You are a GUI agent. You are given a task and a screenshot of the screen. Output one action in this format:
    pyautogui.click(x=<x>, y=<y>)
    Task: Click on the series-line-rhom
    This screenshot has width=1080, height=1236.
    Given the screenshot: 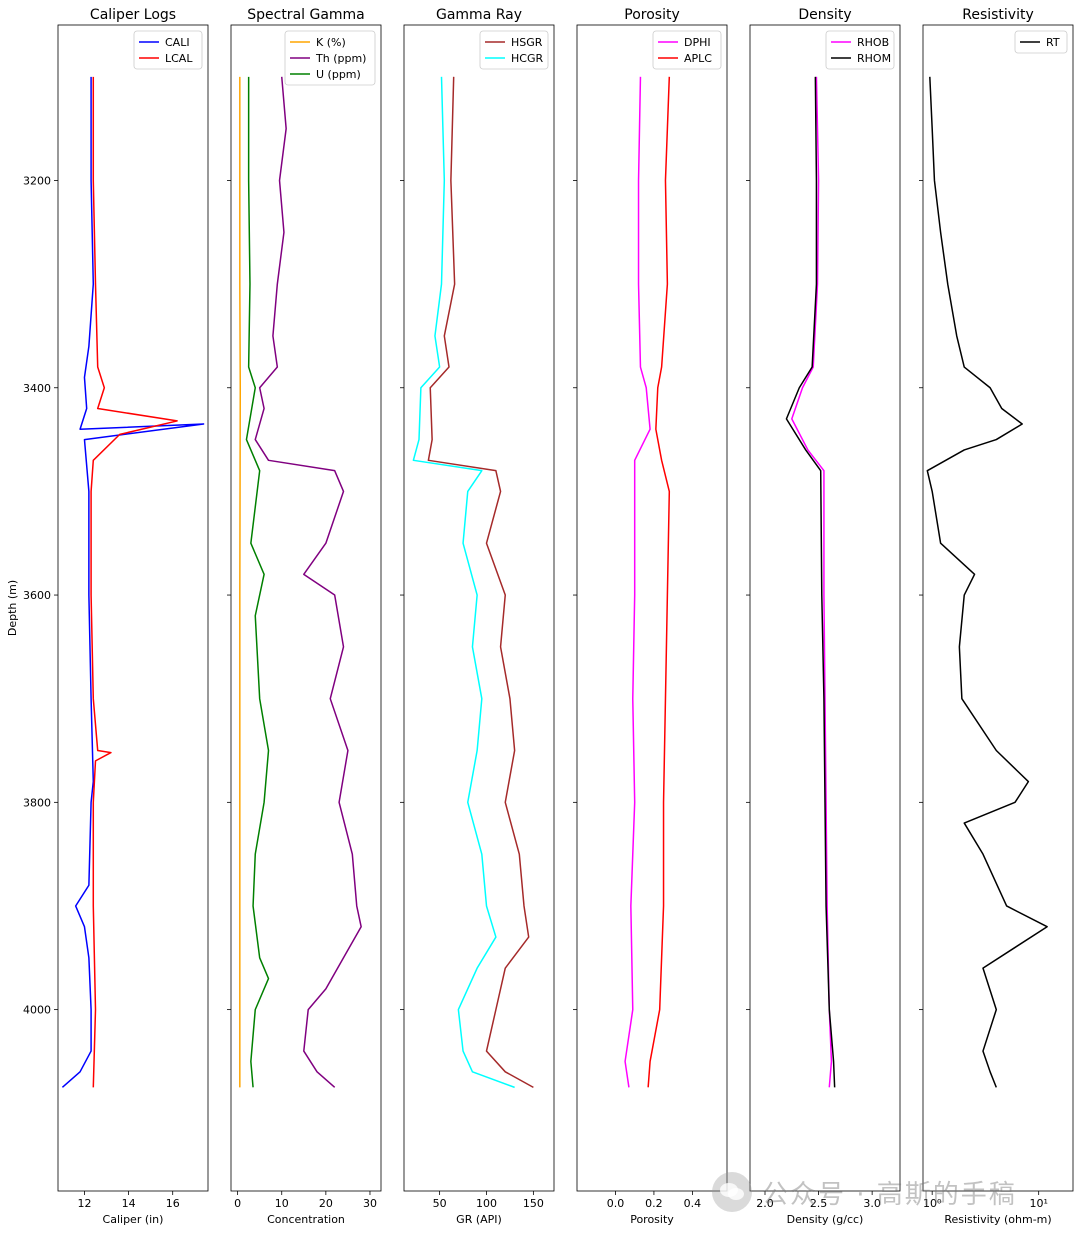 What is the action you would take?
    pyautogui.click(x=810, y=582)
    